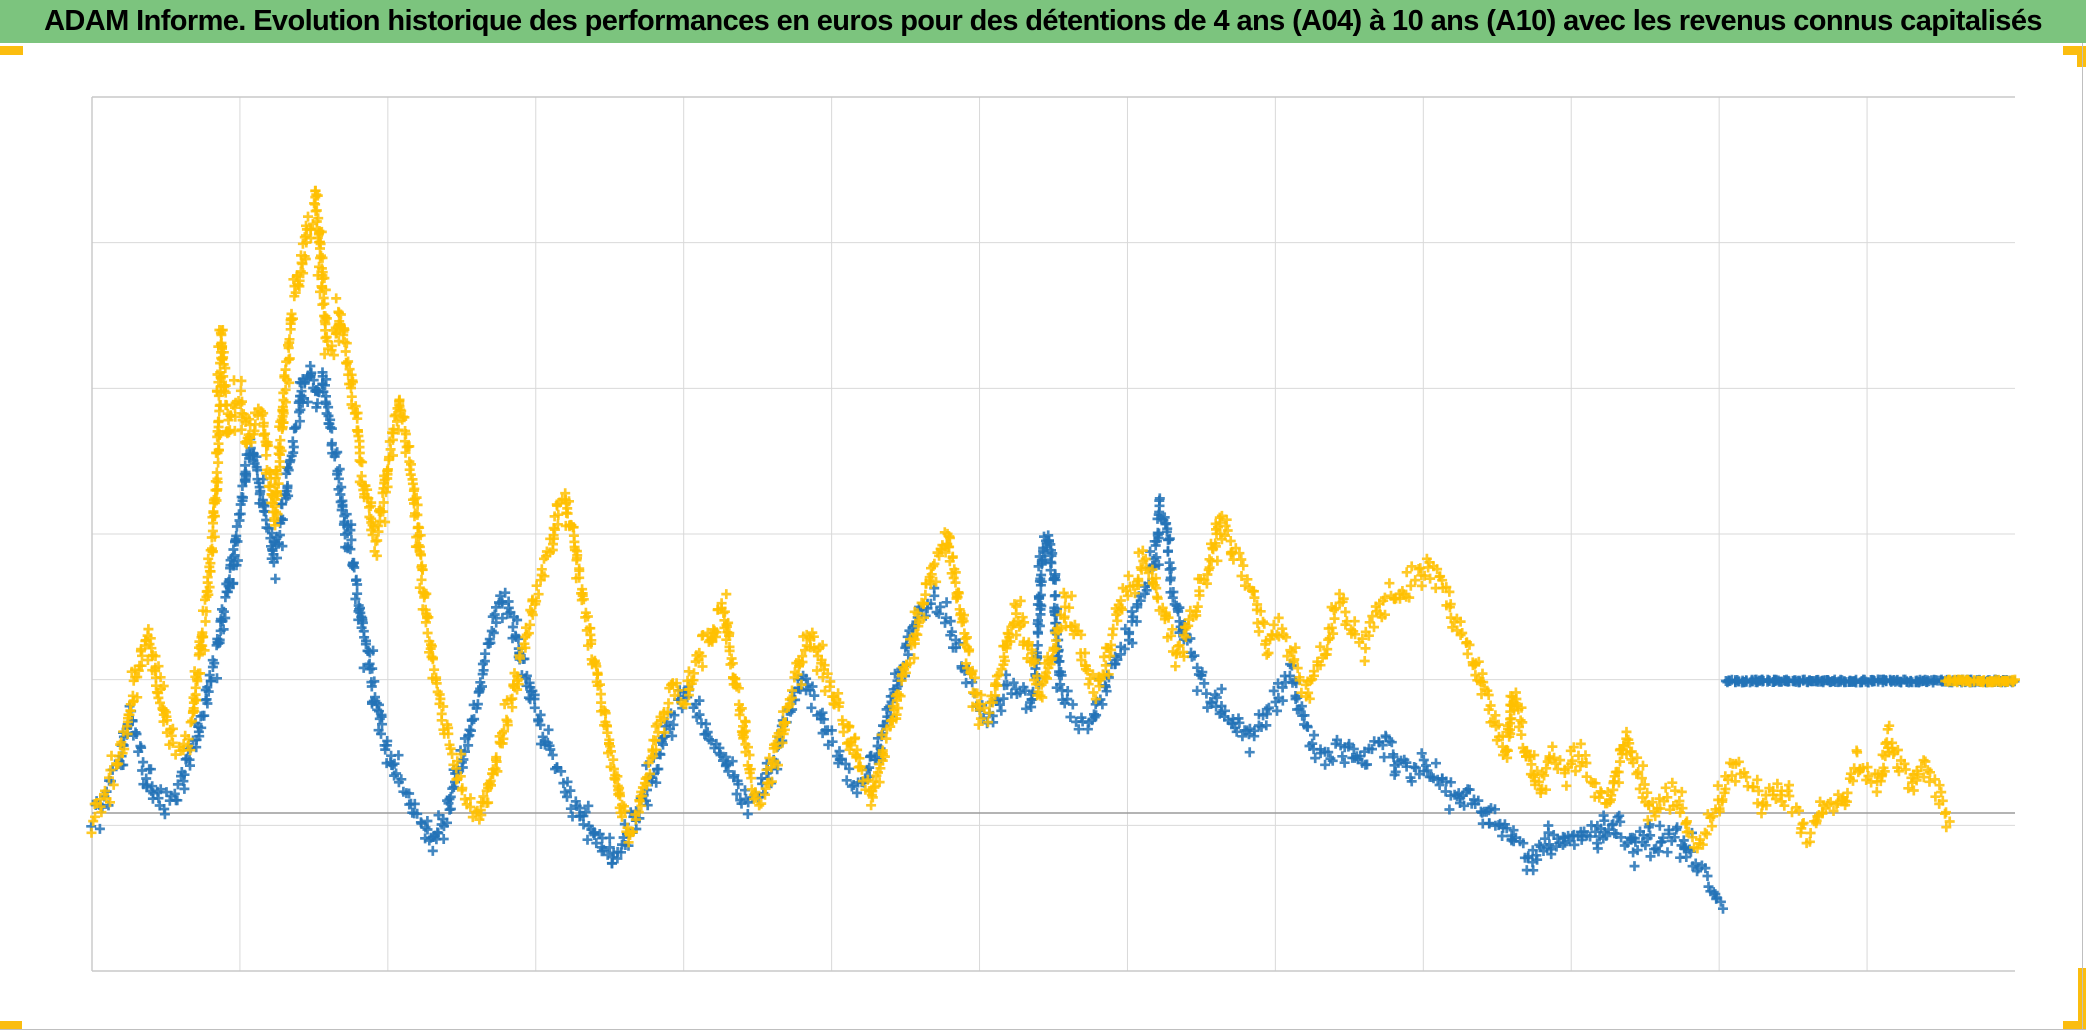 This screenshot has width=2086, height=1031. Describe the element at coordinates (1043, 1029) in the screenshot. I see `hairline-bottom` at that location.